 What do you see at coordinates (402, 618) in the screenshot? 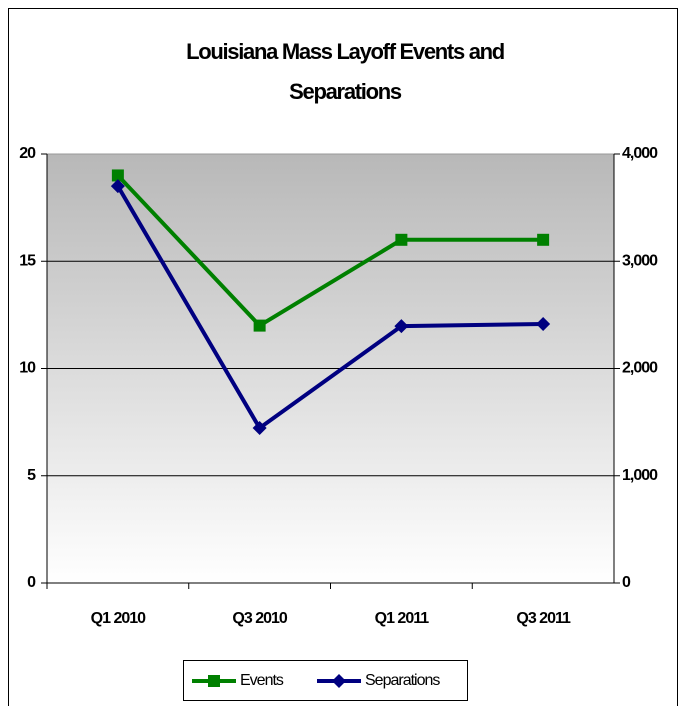
I see `x-tick-label: Q1 2011` at bounding box center [402, 618].